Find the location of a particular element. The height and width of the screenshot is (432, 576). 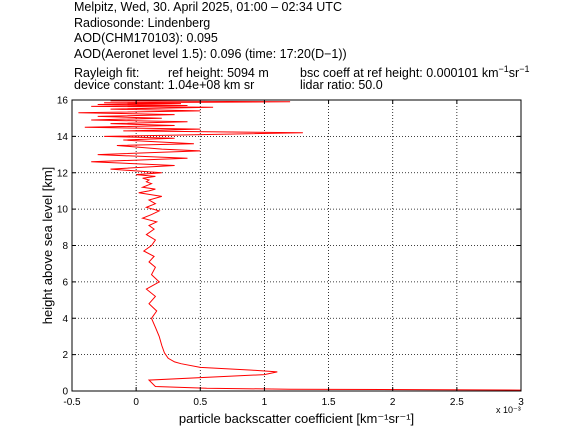

y-tick-label: 10 is located at coordinates (63, 210).